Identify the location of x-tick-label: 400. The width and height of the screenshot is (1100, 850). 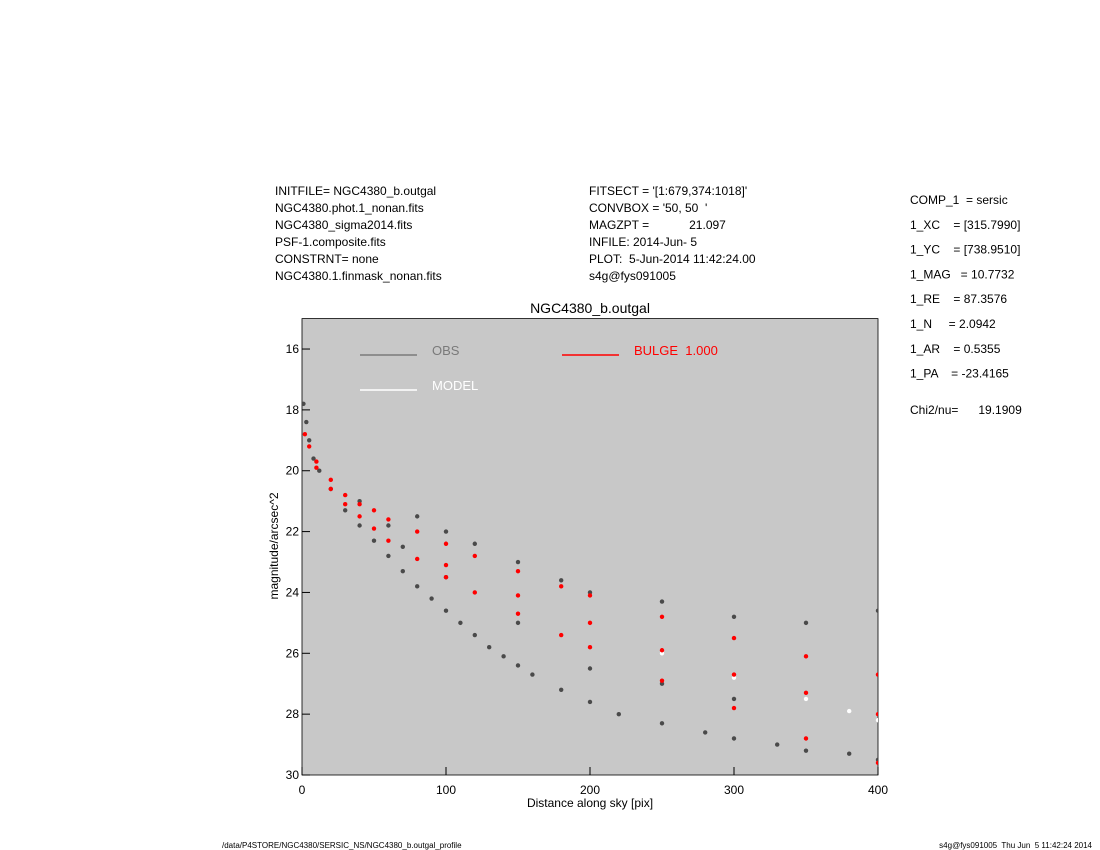
(878, 790).